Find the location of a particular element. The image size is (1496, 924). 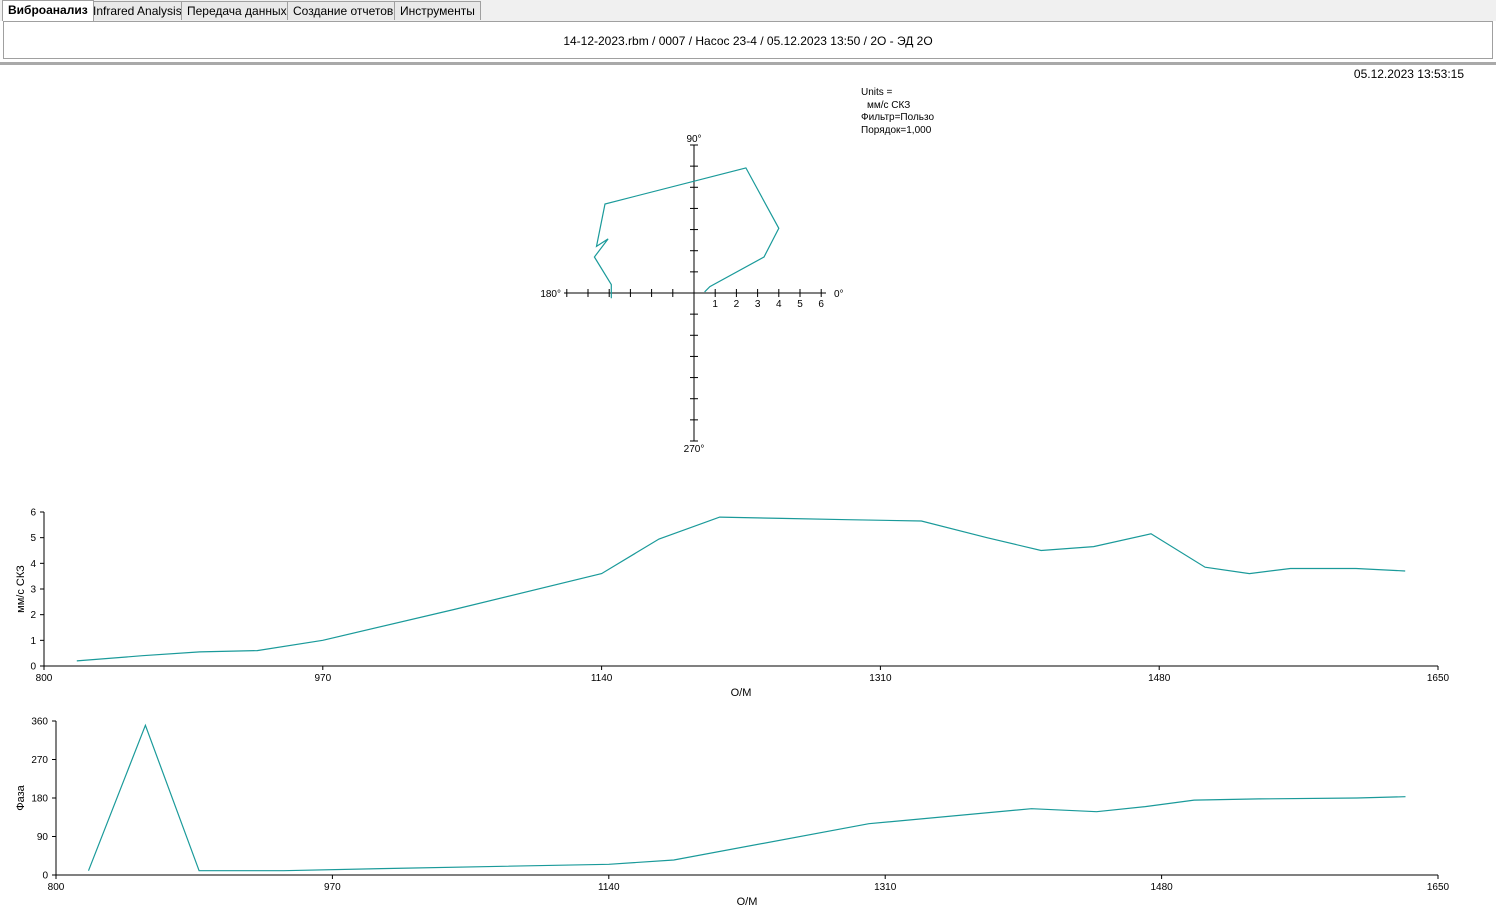

amplitude-chart-x-tick-label: 800 is located at coordinates (44, 678).